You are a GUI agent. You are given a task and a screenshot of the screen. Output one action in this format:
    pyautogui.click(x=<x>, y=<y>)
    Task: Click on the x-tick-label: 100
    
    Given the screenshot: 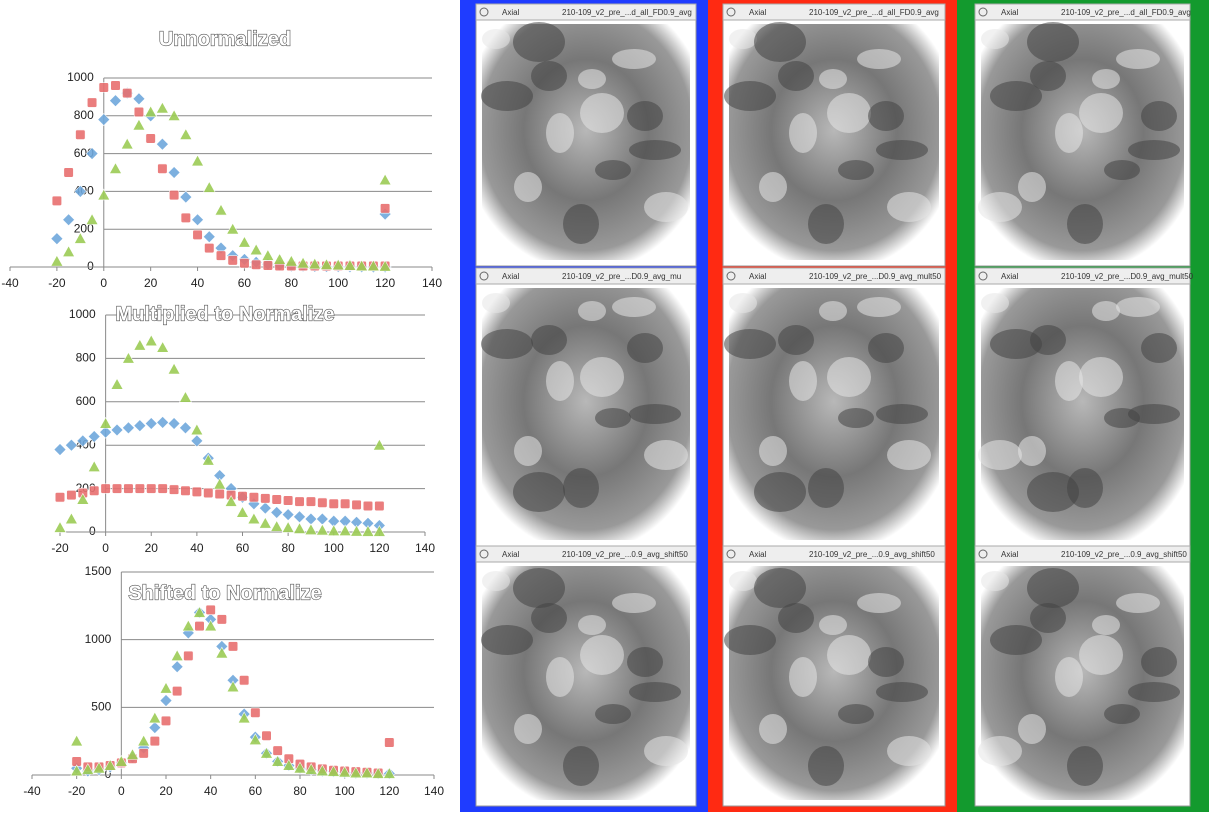 What is the action you would take?
    pyautogui.click(x=334, y=548)
    